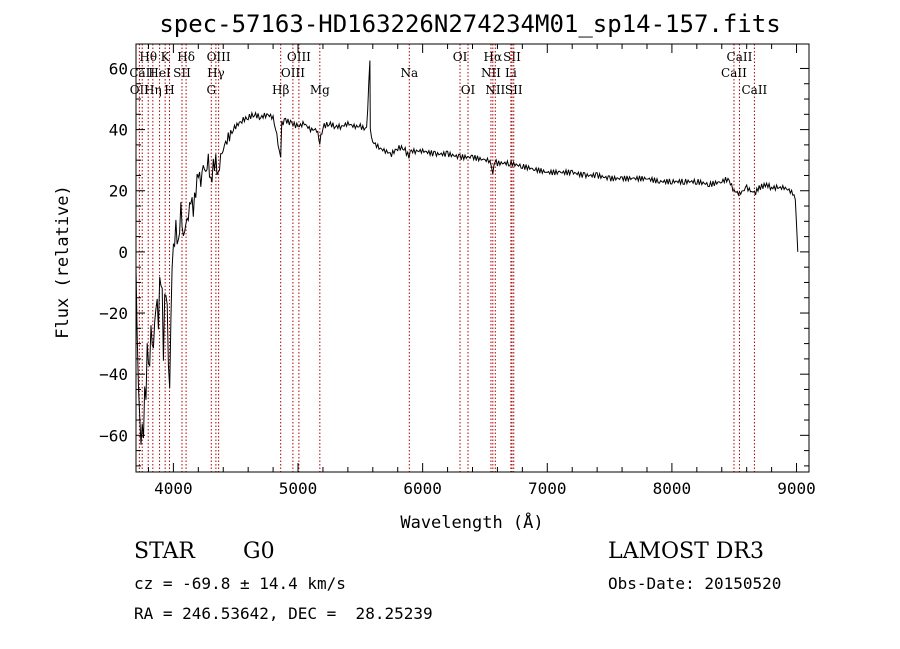 Image resolution: width=900 pixels, height=649 pixels. What do you see at coordinates (63, 262) in the screenshot?
I see `y-axis-label: Flux (relative)` at bounding box center [63, 262].